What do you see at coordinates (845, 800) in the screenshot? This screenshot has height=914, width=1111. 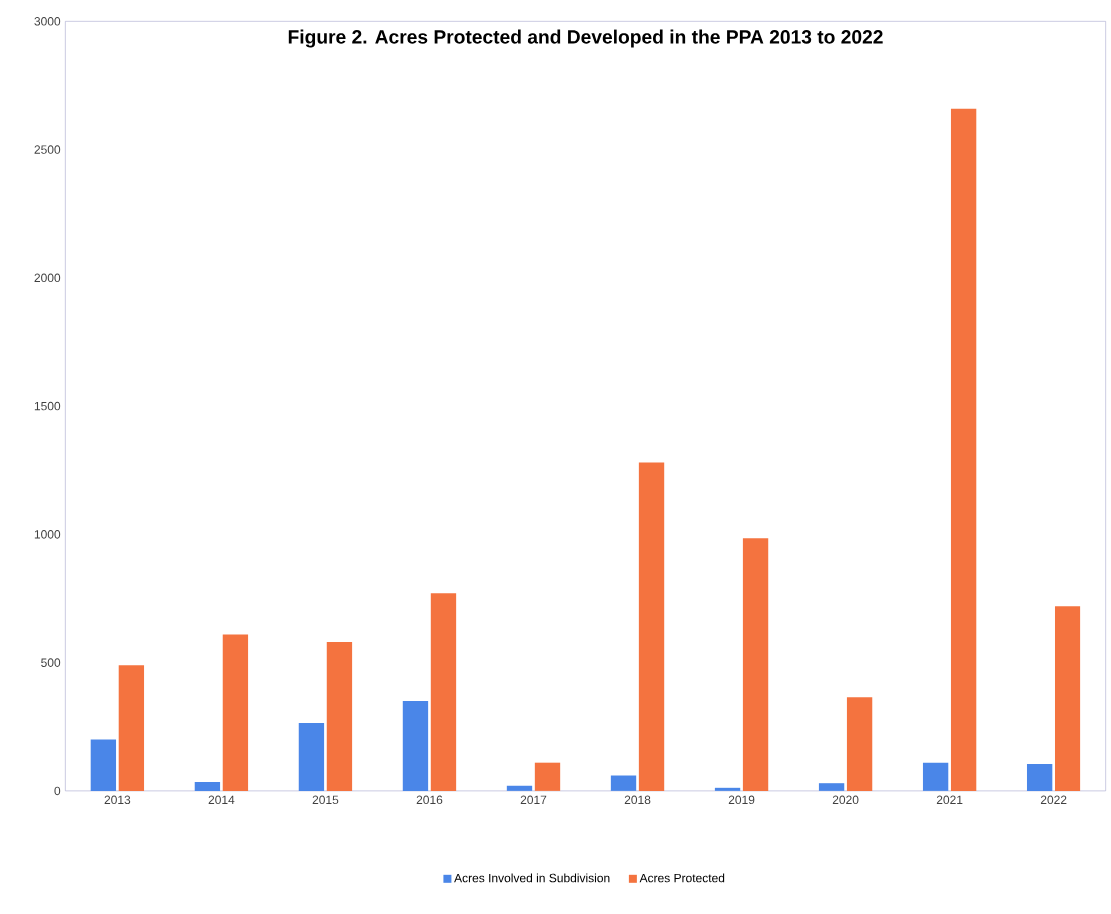 I see `x-tick-label: 2020` at bounding box center [845, 800].